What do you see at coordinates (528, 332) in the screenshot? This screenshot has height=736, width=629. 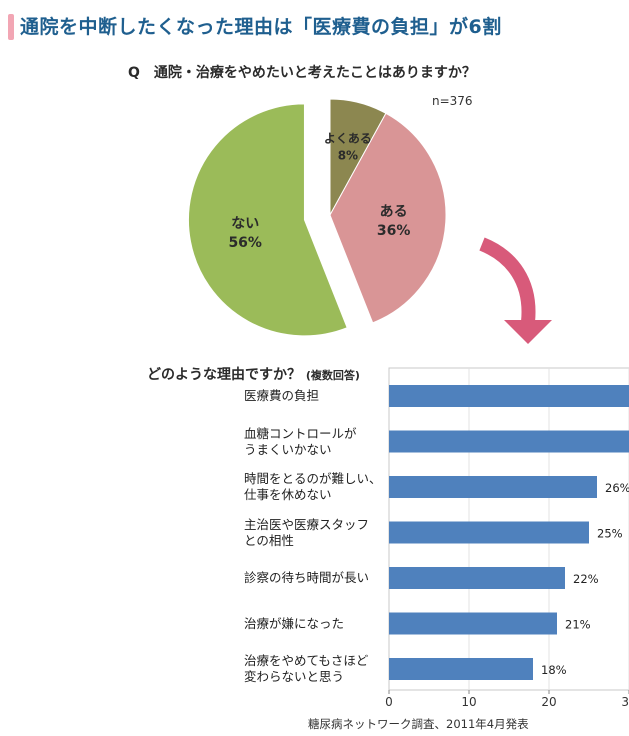 I see `arrow-head-icon` at bounding box center [528, 332].